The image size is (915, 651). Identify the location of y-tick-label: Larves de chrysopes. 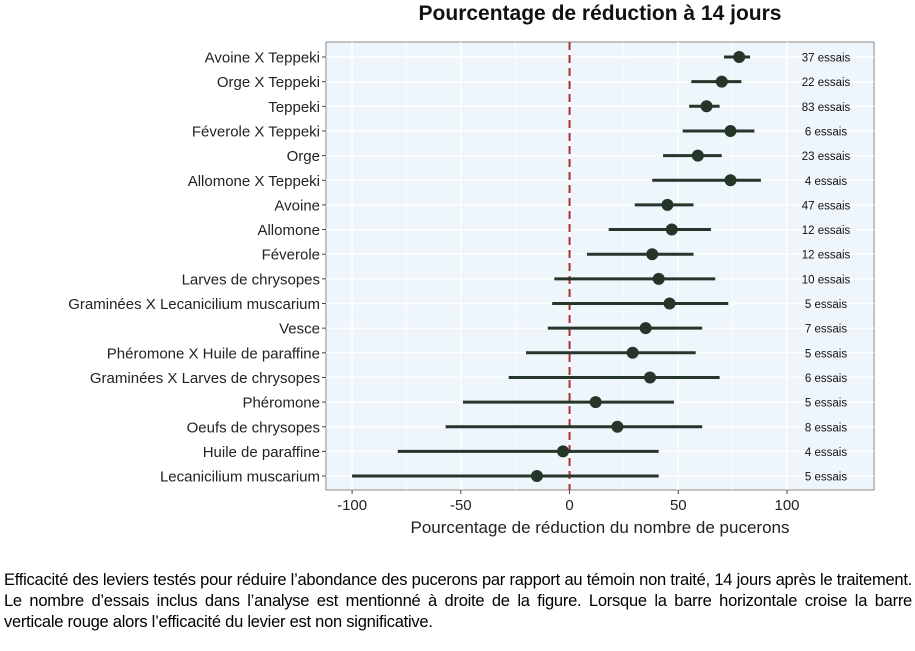
(251, 279).